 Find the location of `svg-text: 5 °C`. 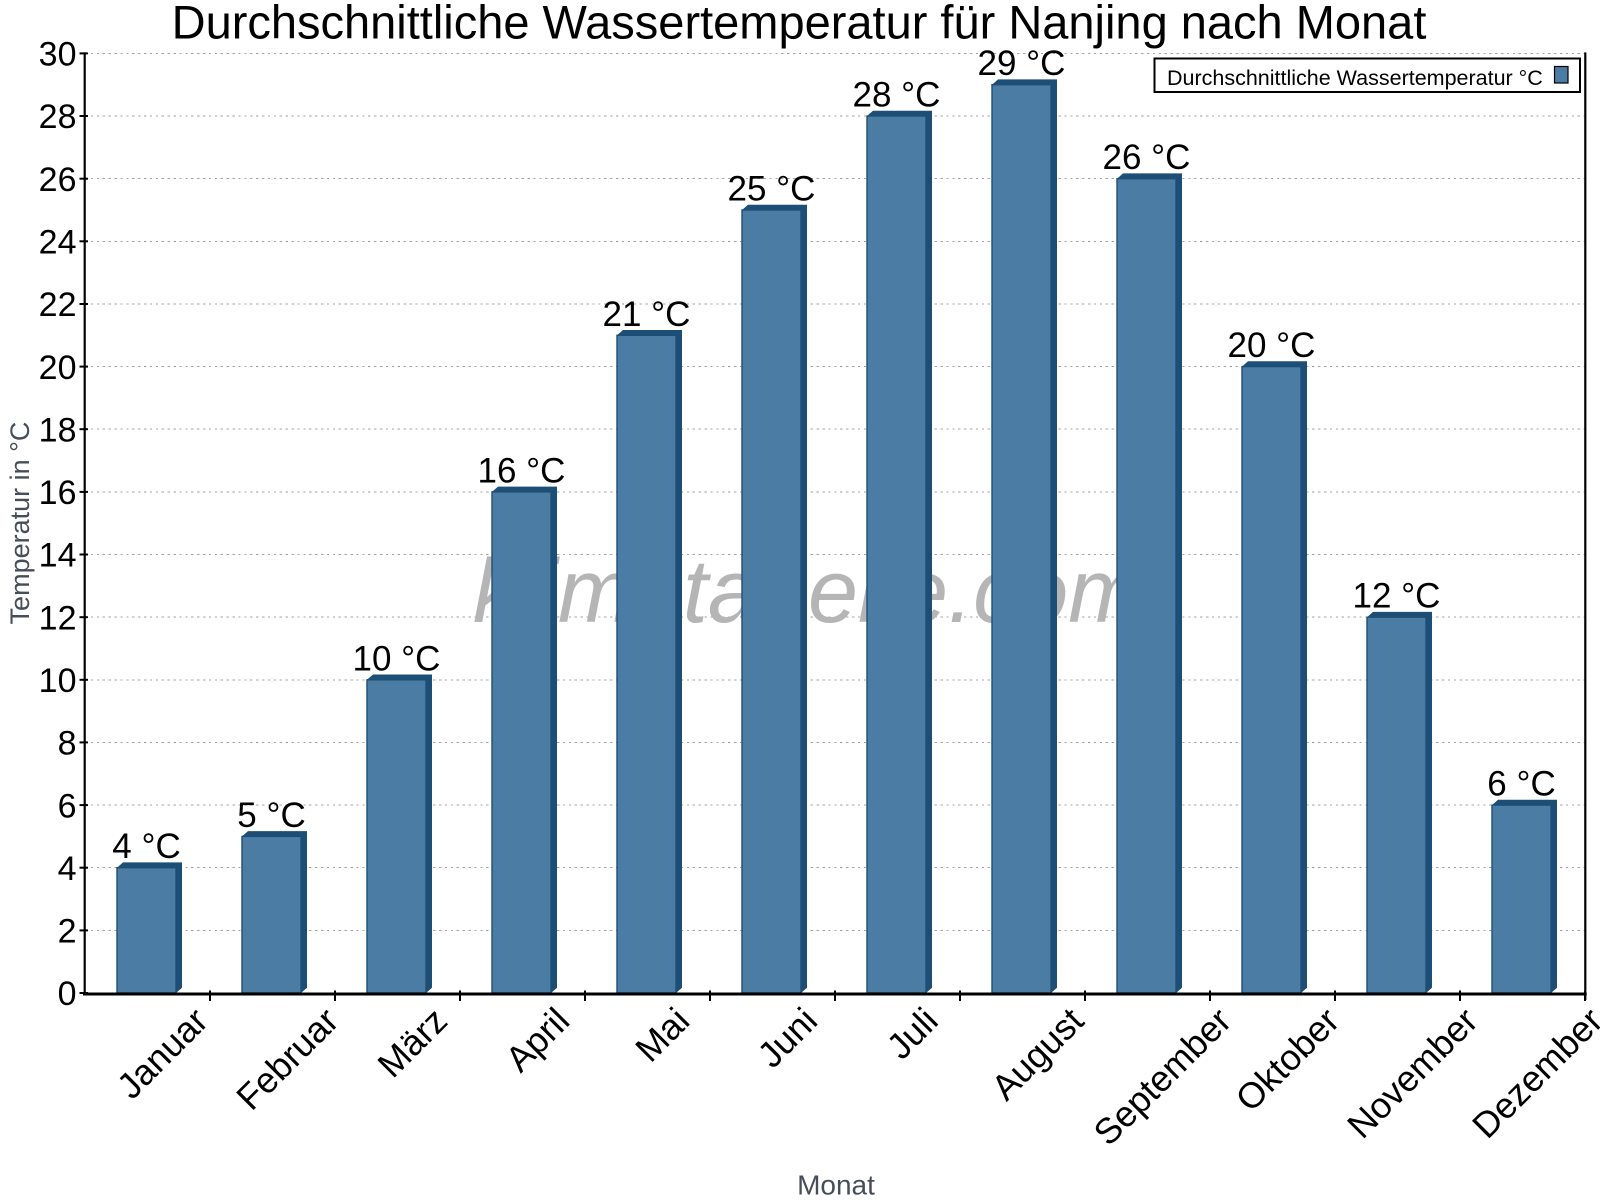

svg-text: 5 °C is located at coordinates (271, 815).